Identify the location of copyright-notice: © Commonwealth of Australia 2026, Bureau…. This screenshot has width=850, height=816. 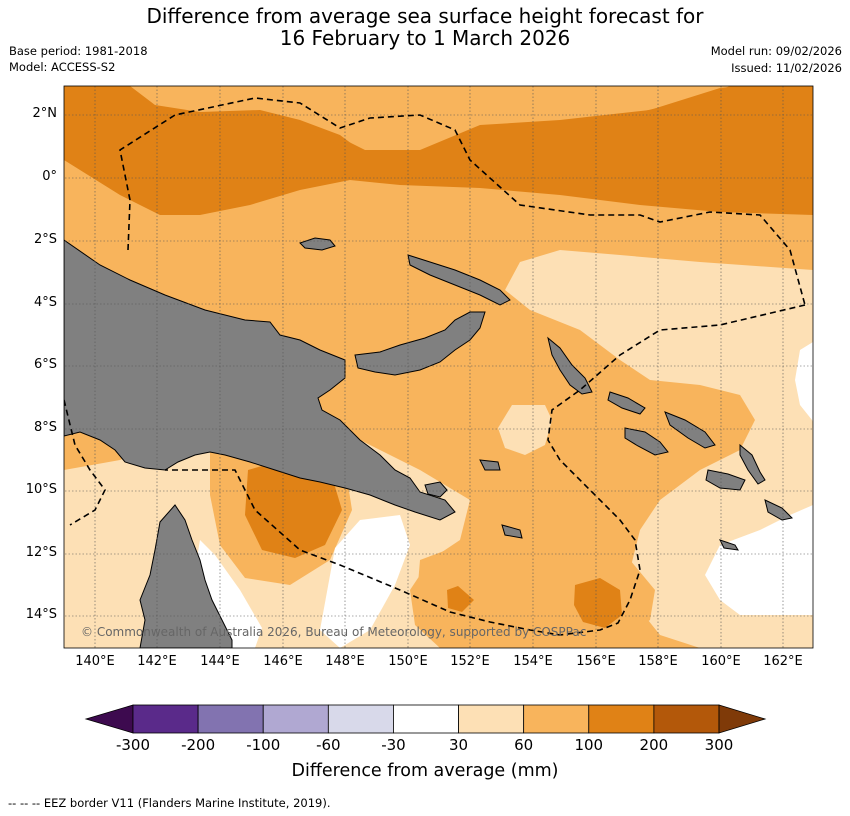
(334, 632).